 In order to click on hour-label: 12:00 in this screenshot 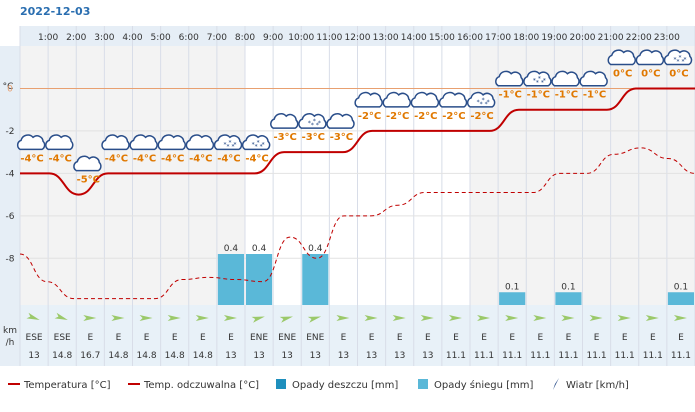, I will do `click(358, 38)`.